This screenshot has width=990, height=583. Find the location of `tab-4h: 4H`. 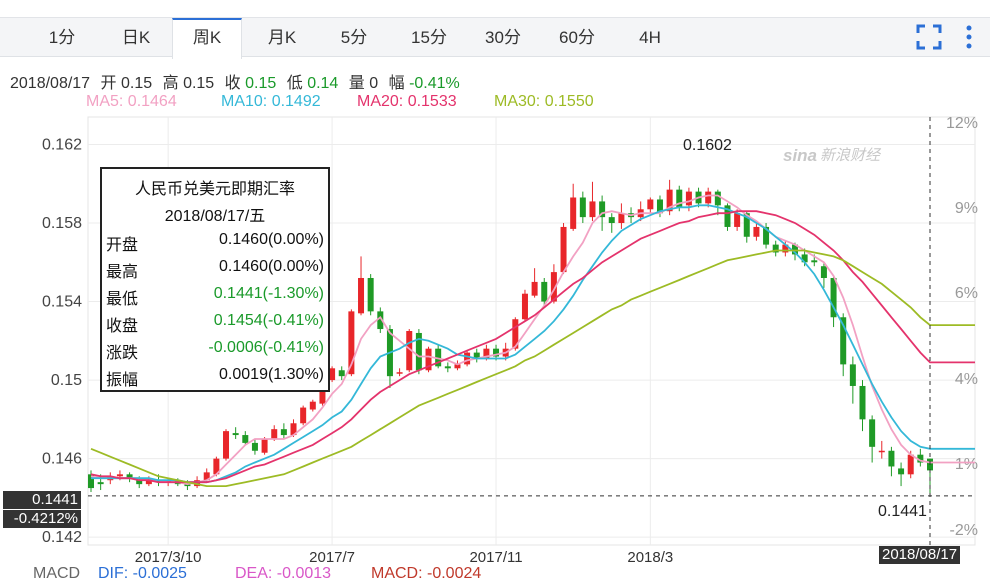

tab-4h: 4H is located at coordinates (650, 37).